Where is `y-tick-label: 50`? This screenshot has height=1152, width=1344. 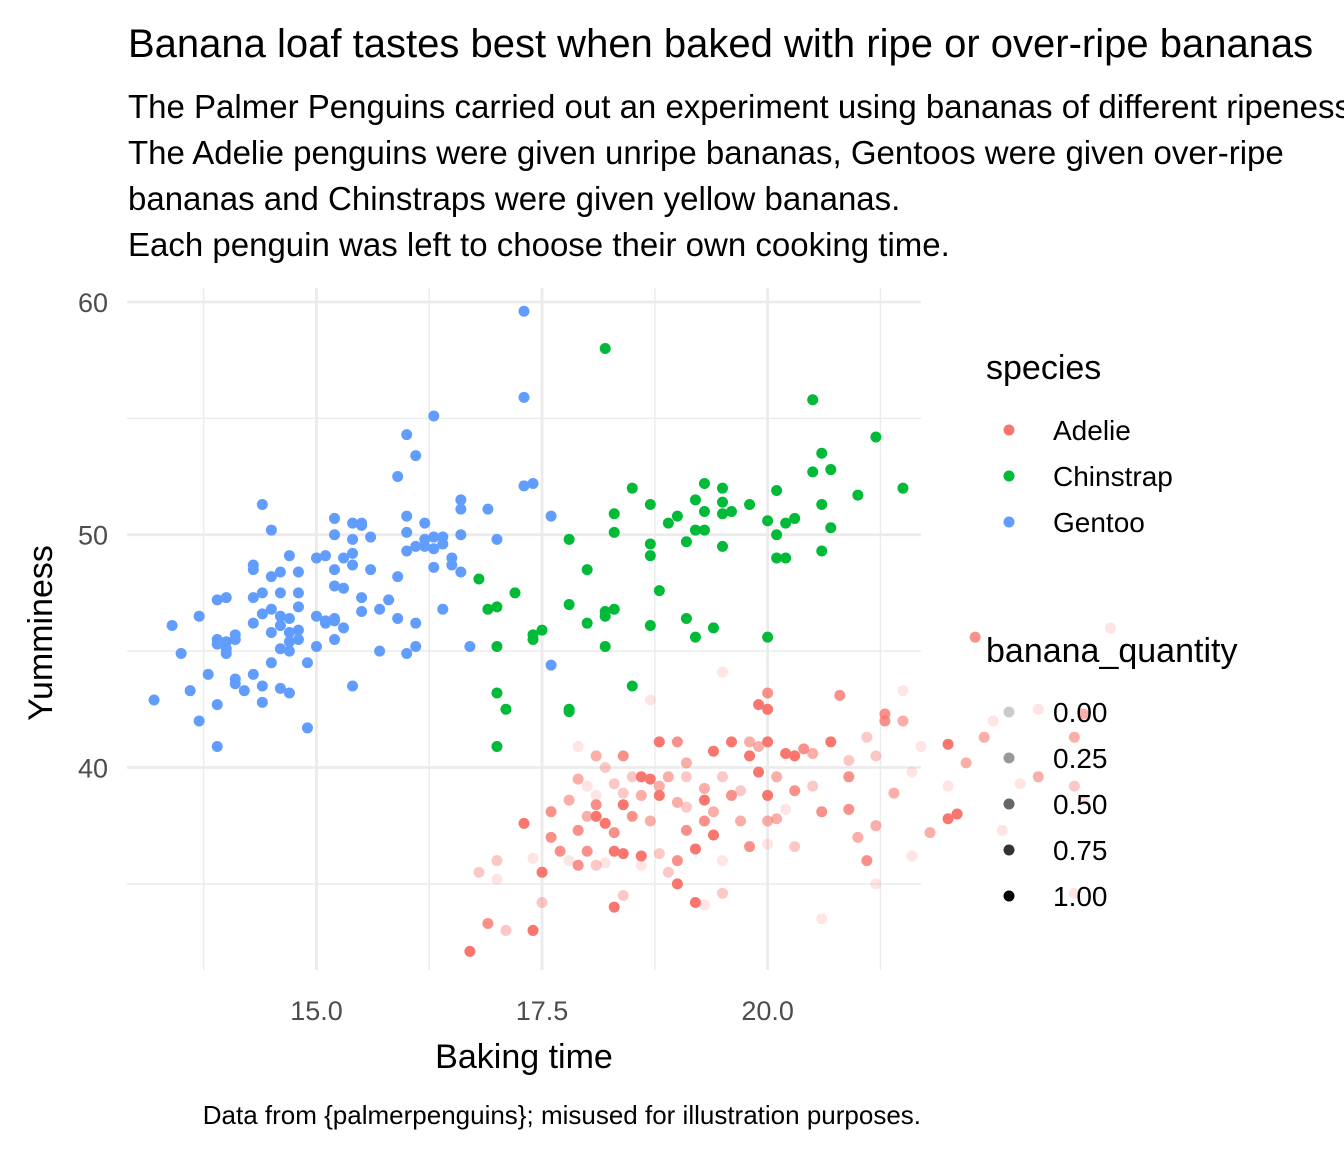 y-tick-label: 50 is located at coordinates (93, 536).